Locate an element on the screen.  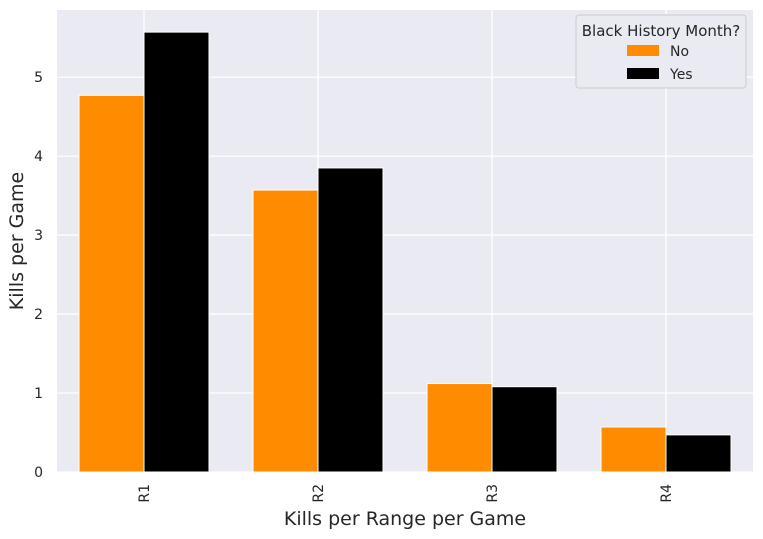
y-tick-label: 4 is located at coordinates (38, 157).